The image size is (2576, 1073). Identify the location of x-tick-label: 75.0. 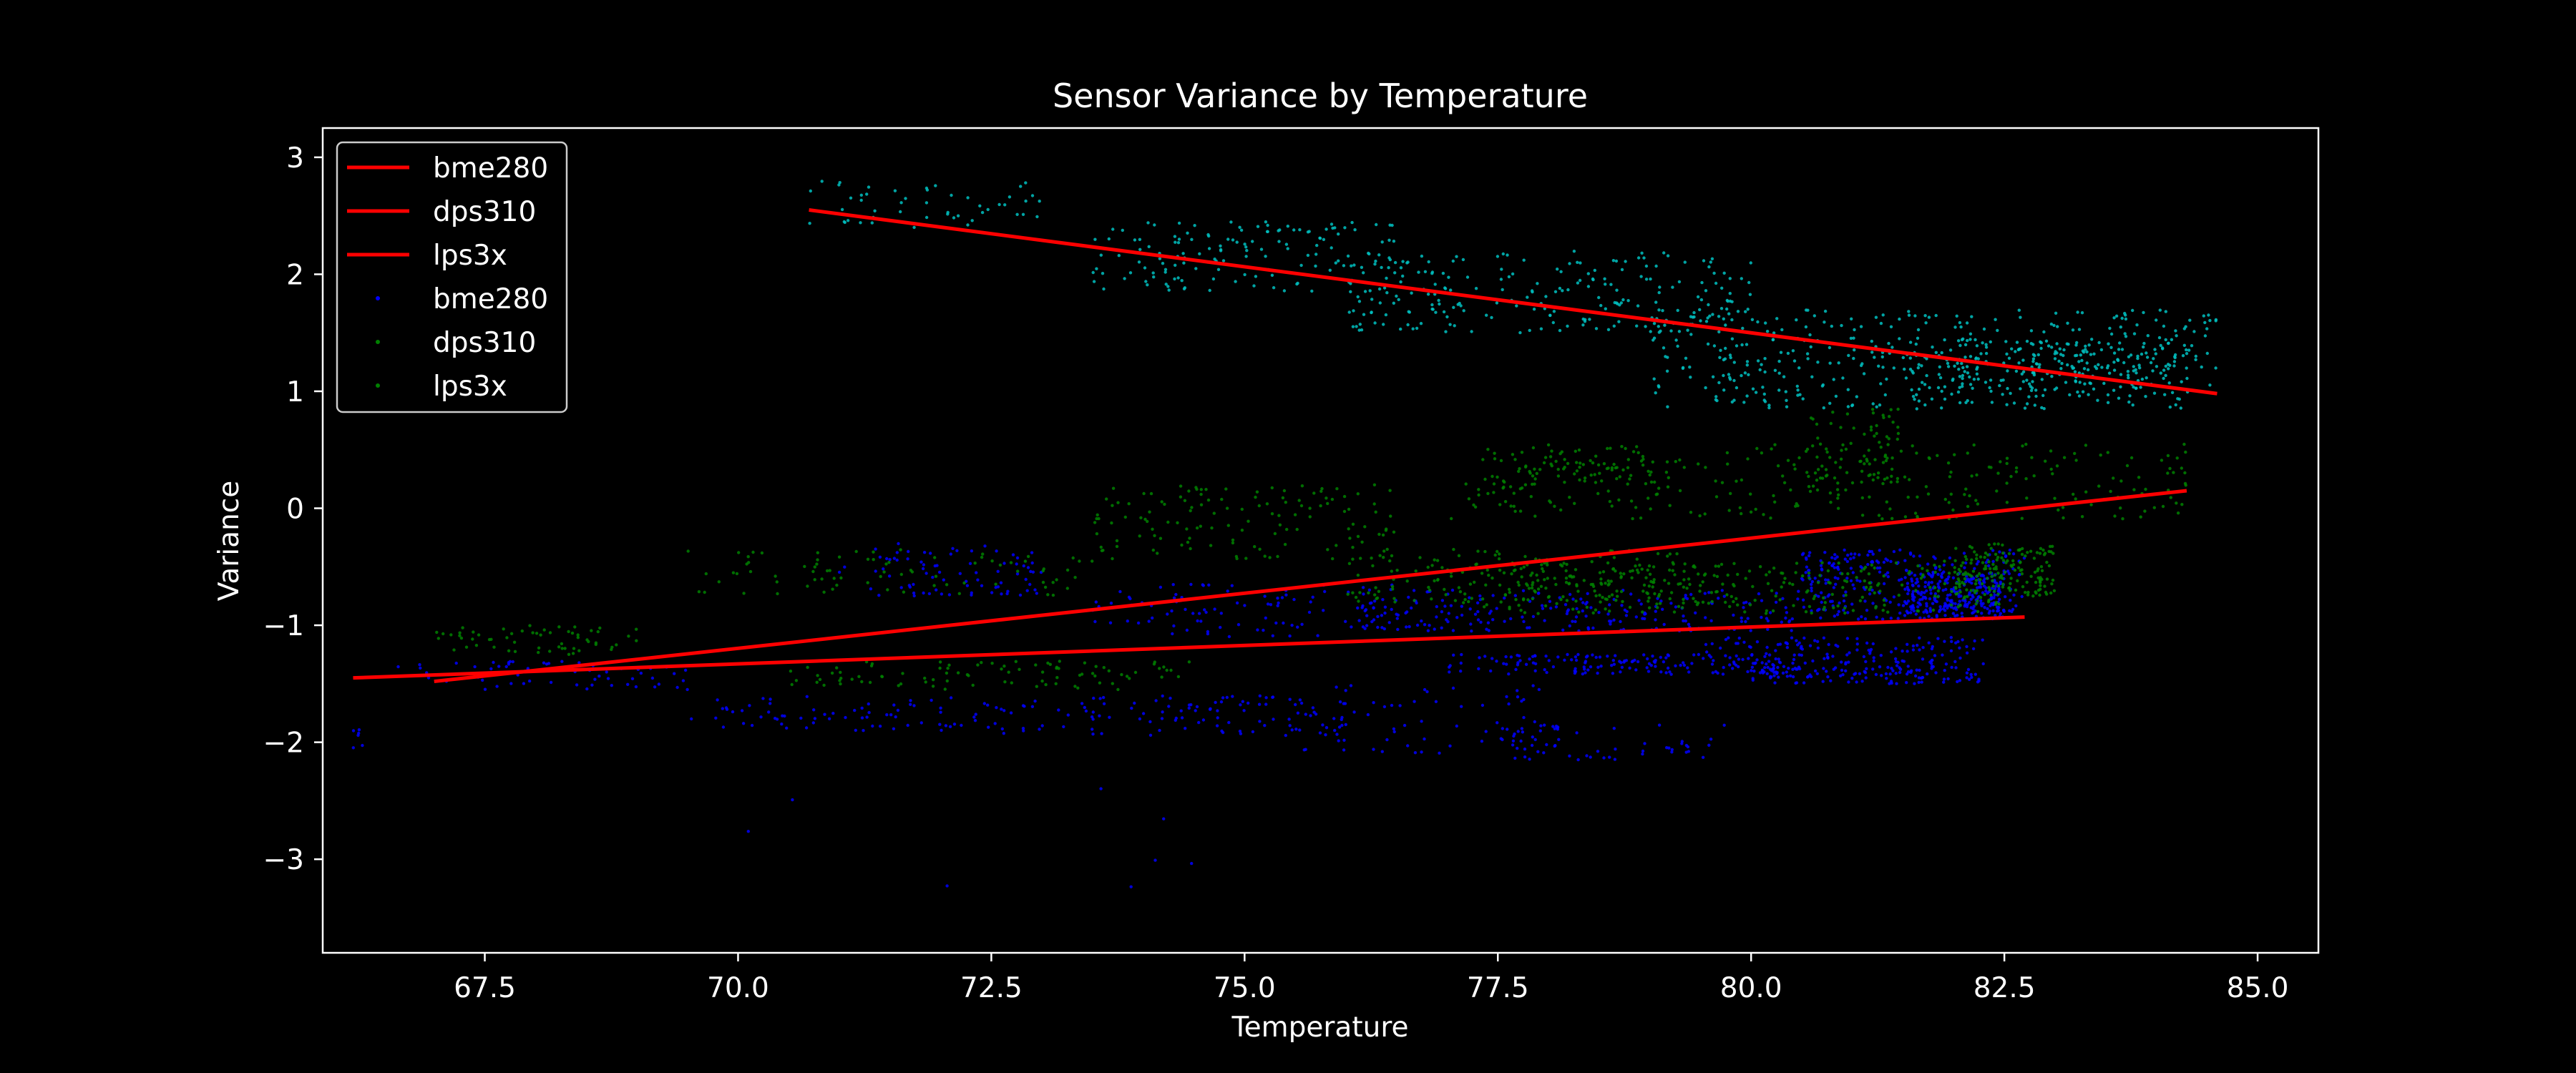
(1245, 988).